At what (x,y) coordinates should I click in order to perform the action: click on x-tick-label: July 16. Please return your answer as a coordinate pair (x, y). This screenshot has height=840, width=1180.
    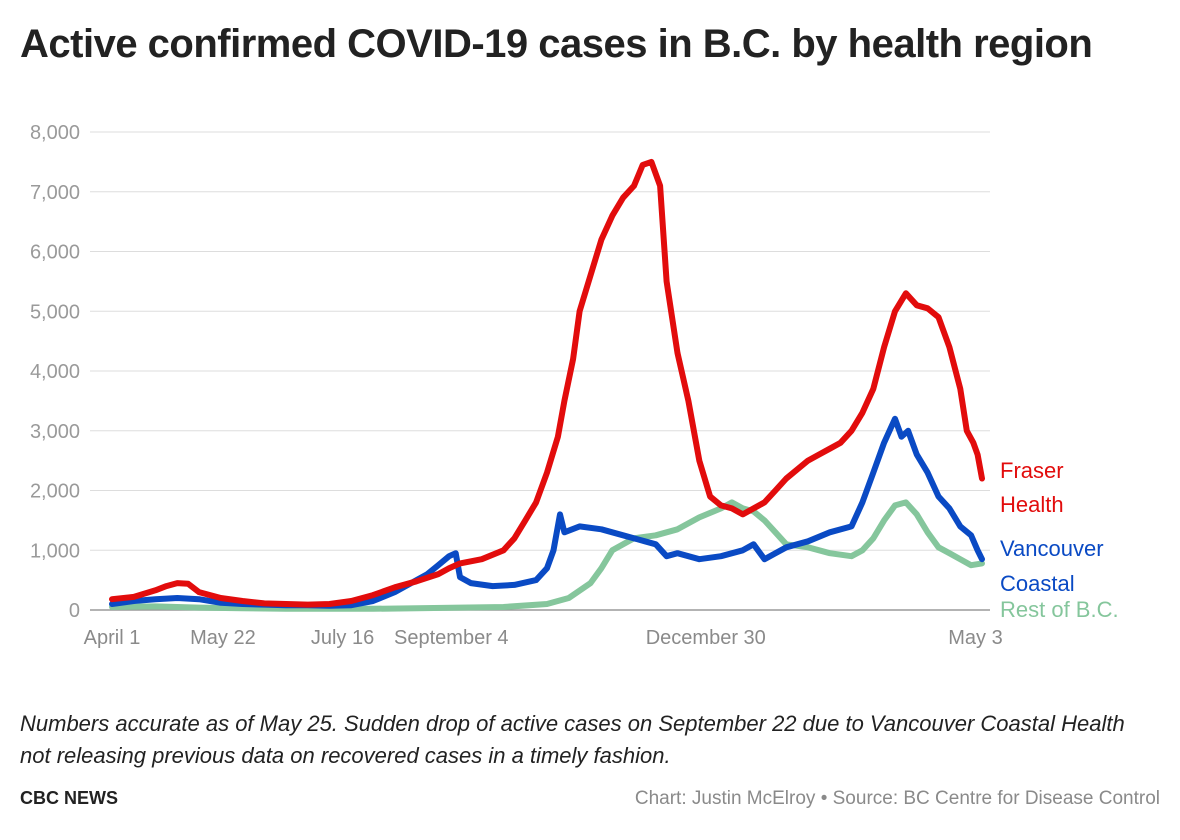
    Looking at the image, I should click on (342, 638).